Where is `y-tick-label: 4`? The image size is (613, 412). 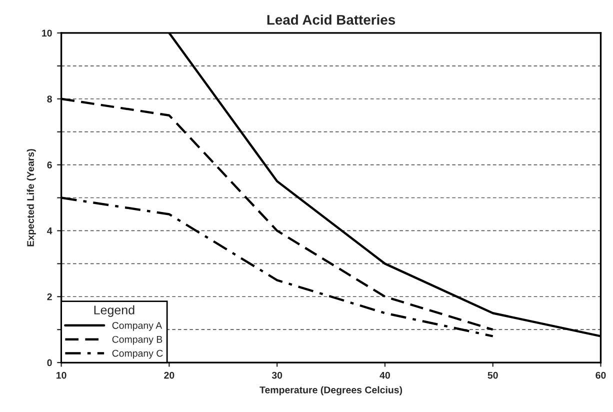
y-tick-label: 4 is located at coordinates (49, 231).